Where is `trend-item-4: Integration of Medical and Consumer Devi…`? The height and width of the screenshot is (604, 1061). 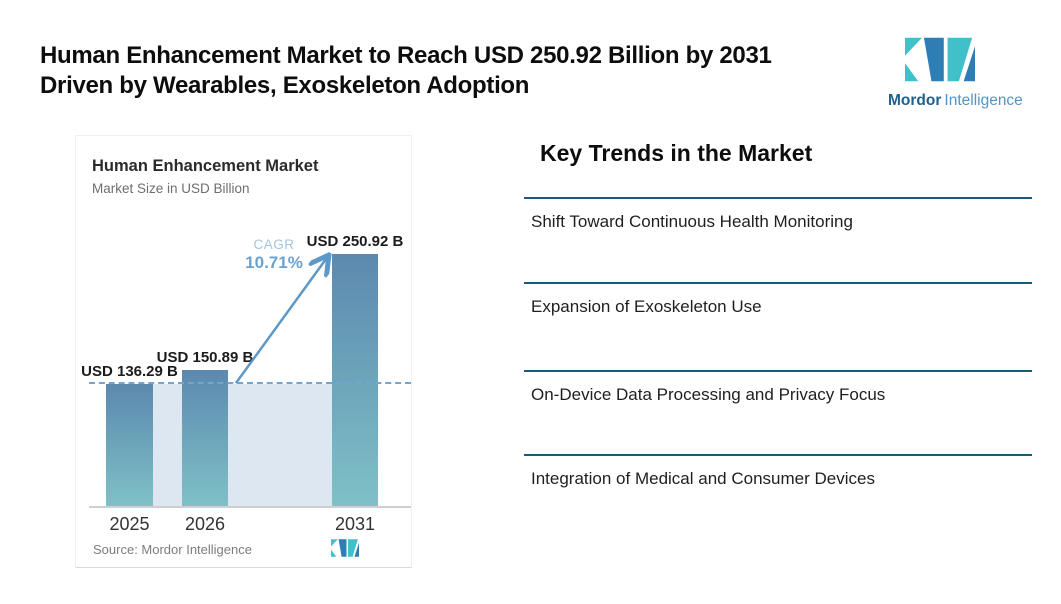
trend-item-4: Integration of Medical and Consumer Devi… is located at coordinates (778, 471).